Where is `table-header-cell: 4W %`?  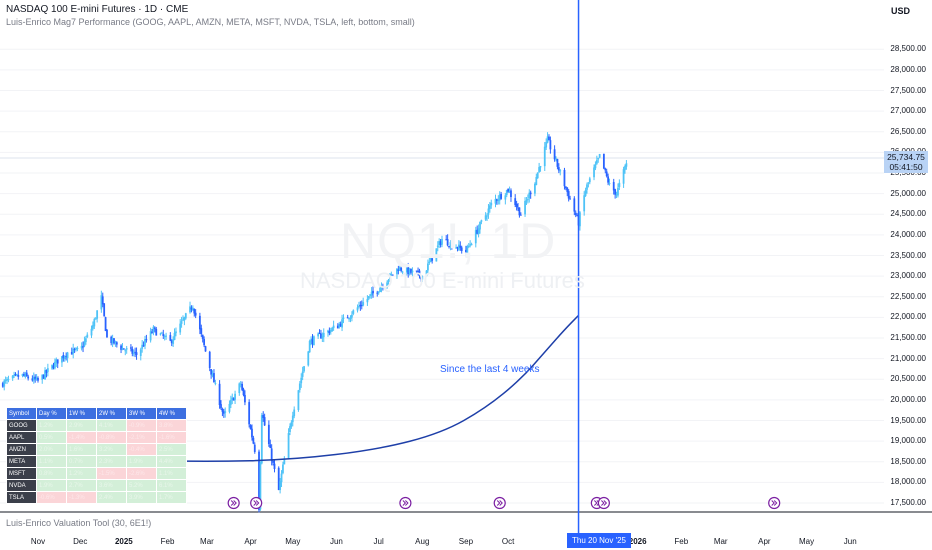
table-header-cell: 4W % is located at coordinates (171, 413).